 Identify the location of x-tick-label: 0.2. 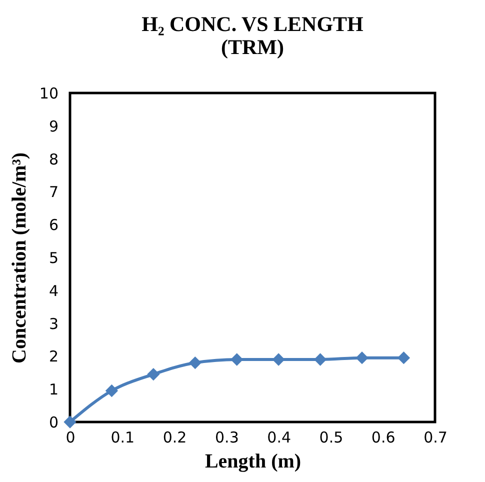
(174, 437).